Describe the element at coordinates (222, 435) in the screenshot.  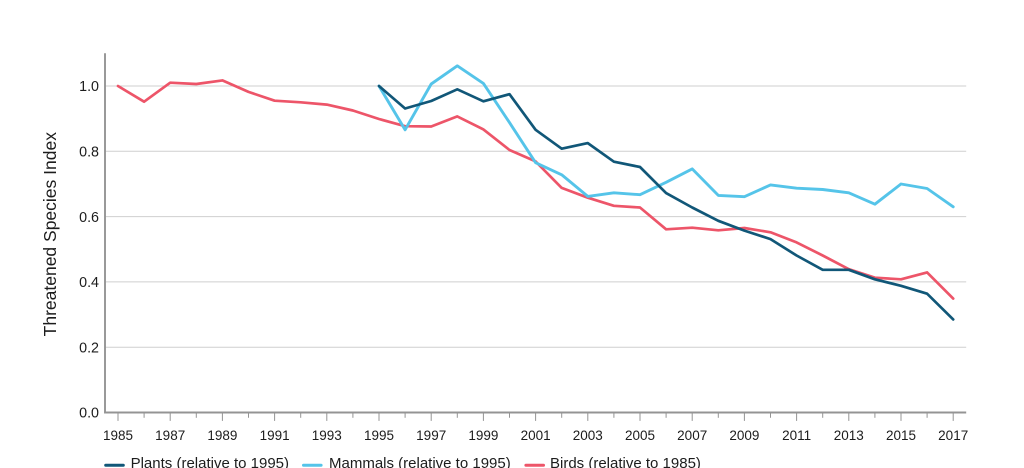
I see `svg-text: 1989` at that location.